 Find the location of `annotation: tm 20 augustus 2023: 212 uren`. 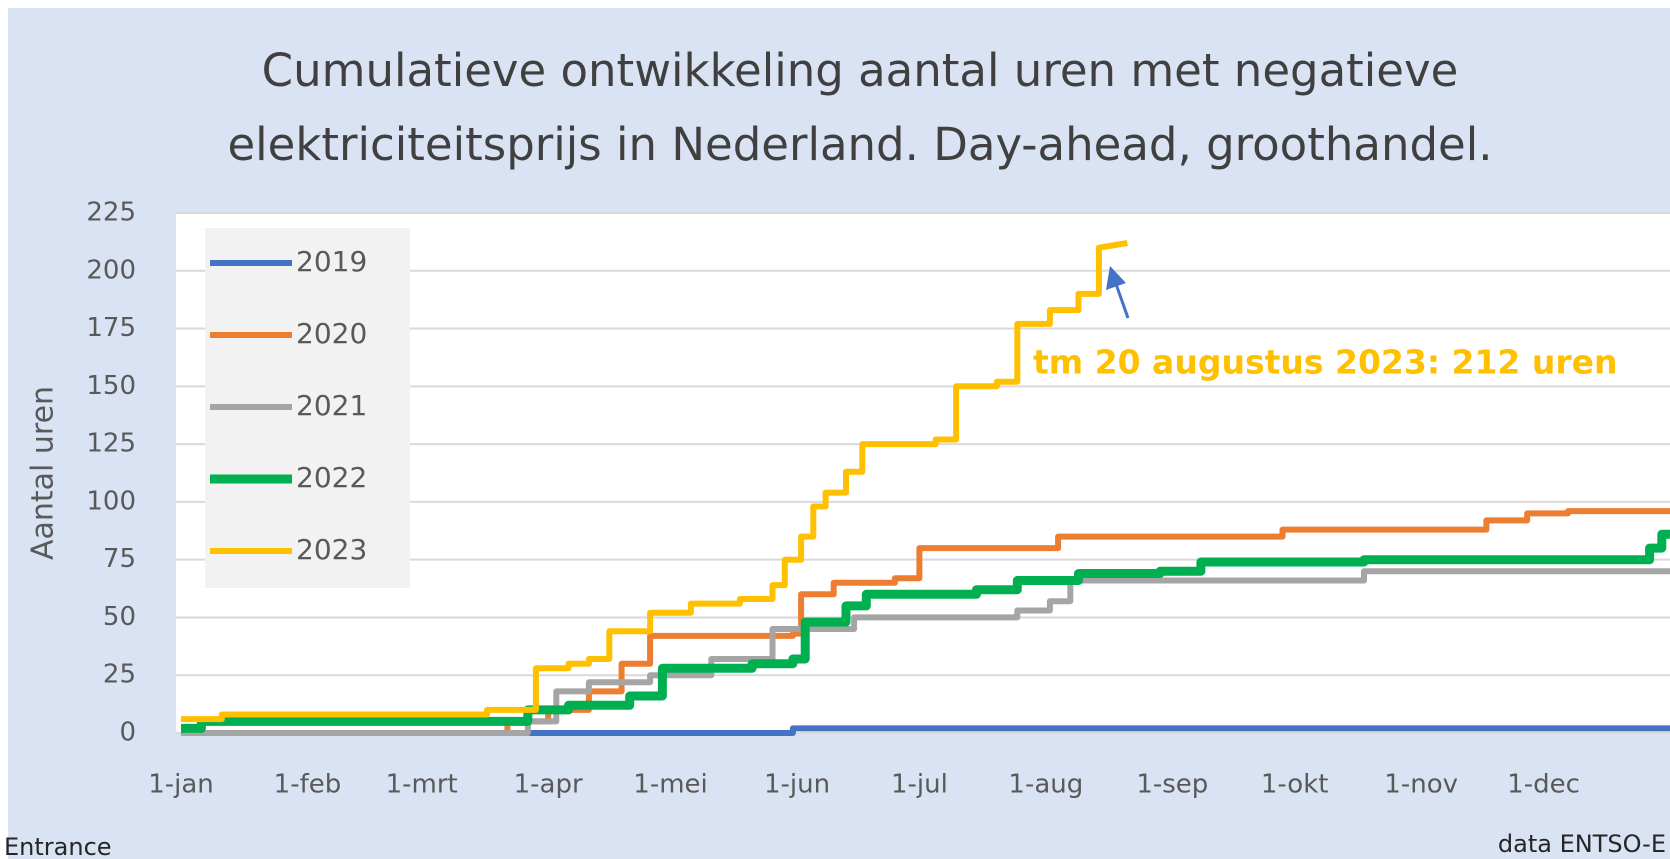

annotation: tm 20 augustus 2023: 212 uren is located at coordinates (1325, 362).